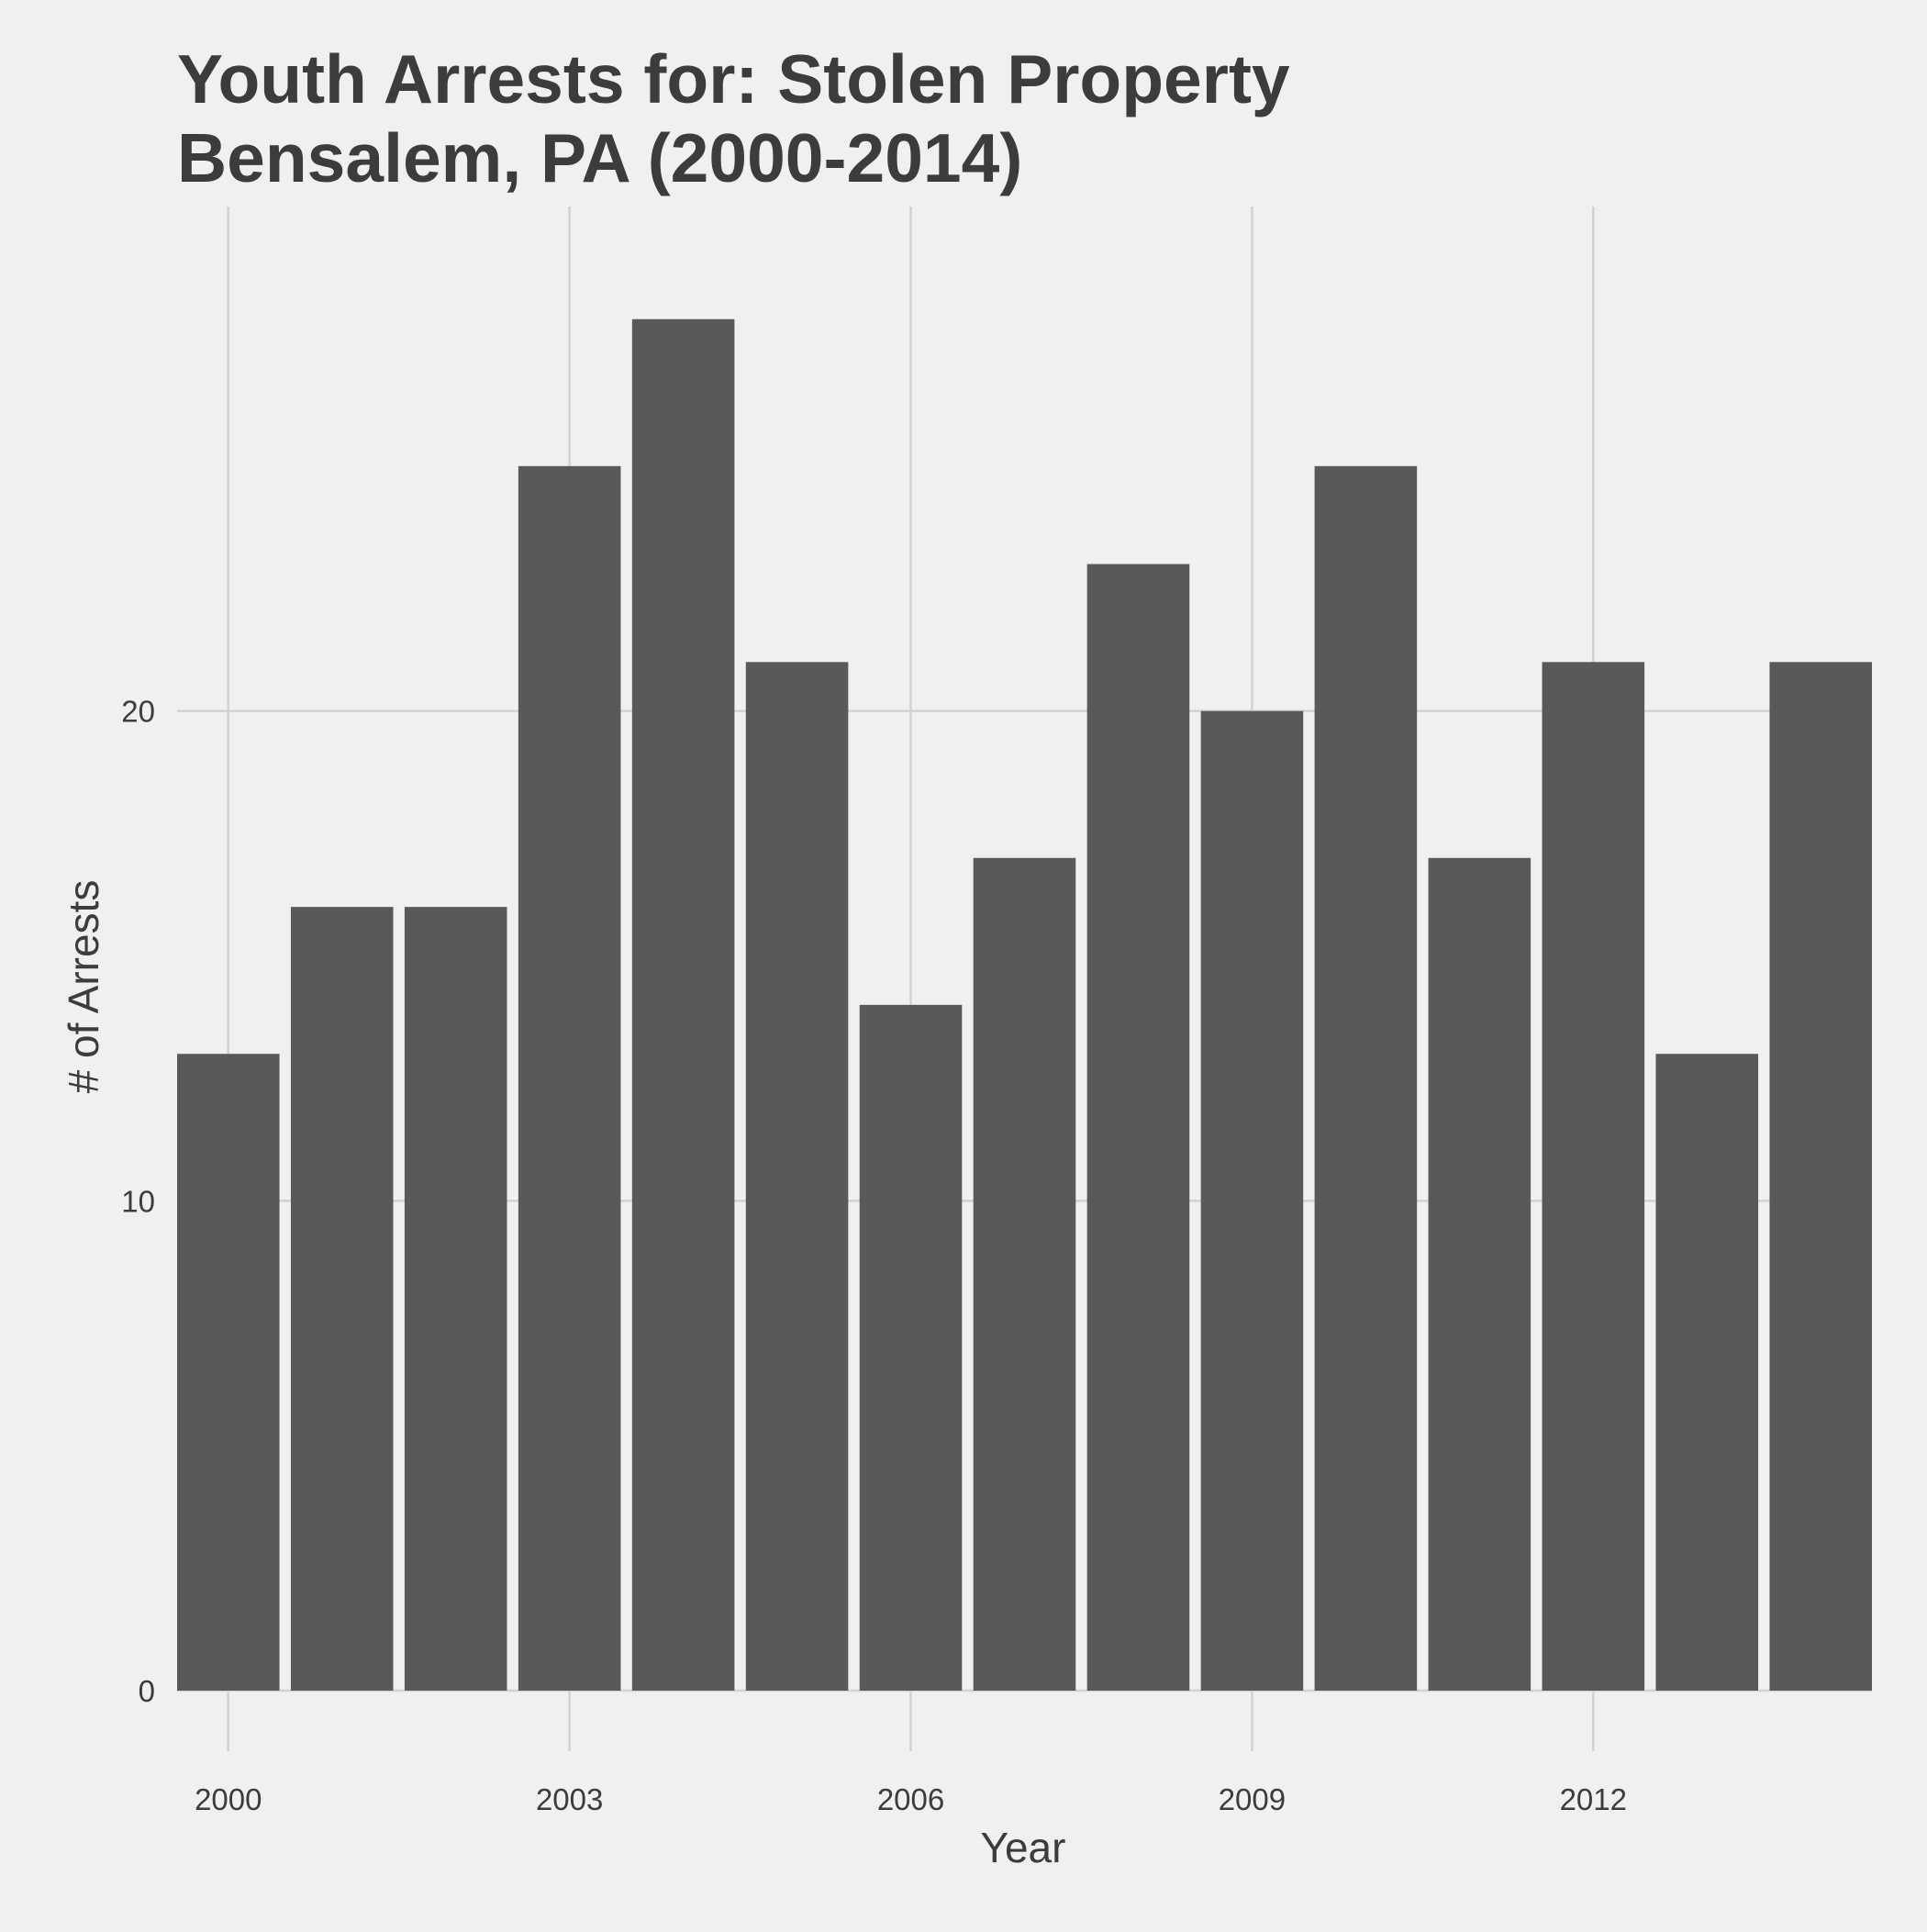 The width and height of the screenshot is (1927, 1932). What do you see at coordinates (1366, 1078) in the screenshot?
I see `bar-2010` at bounding box center [1366, 1078].